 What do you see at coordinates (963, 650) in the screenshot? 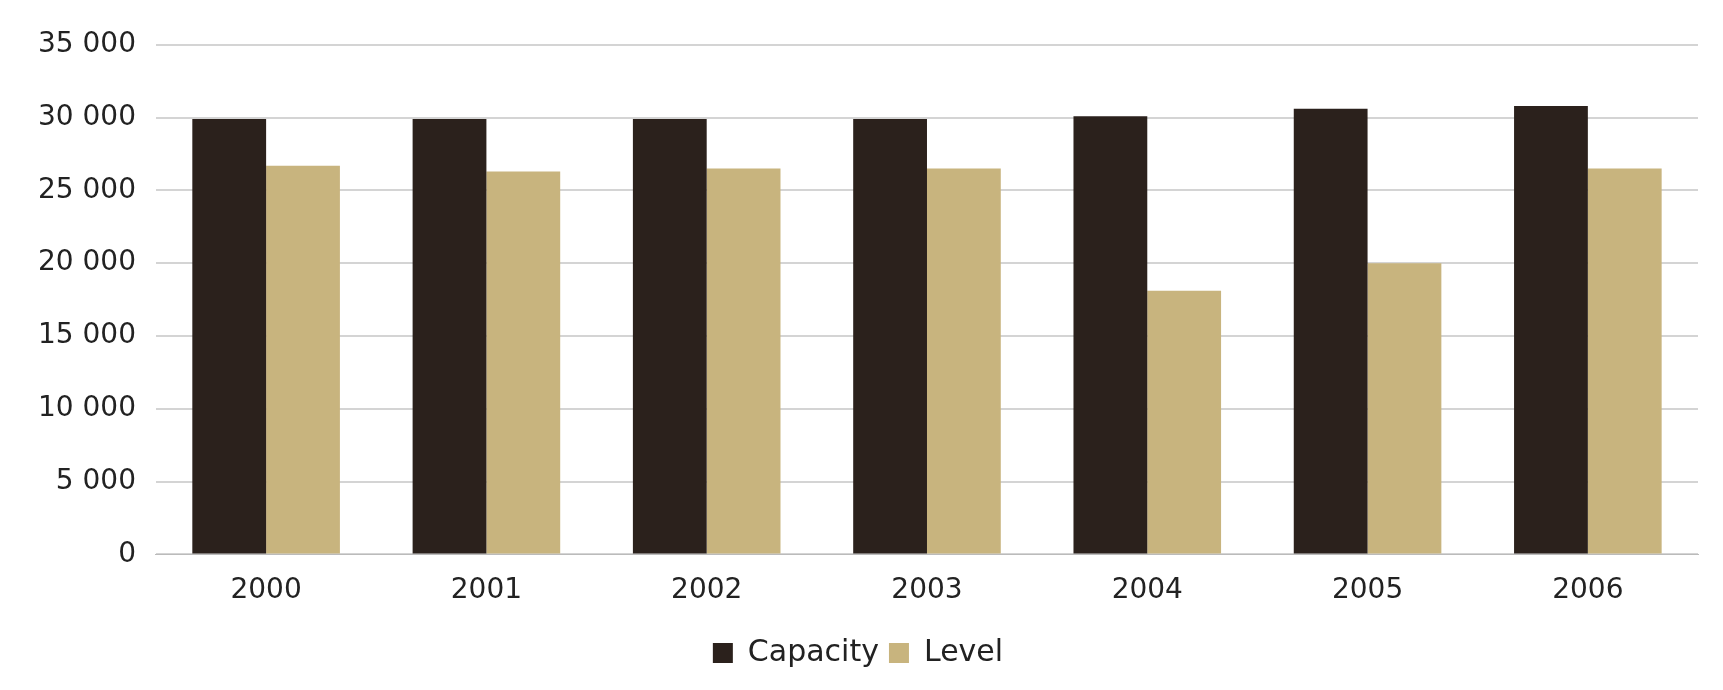
I see `legend-label: Level` at bounding box center [963, 650].